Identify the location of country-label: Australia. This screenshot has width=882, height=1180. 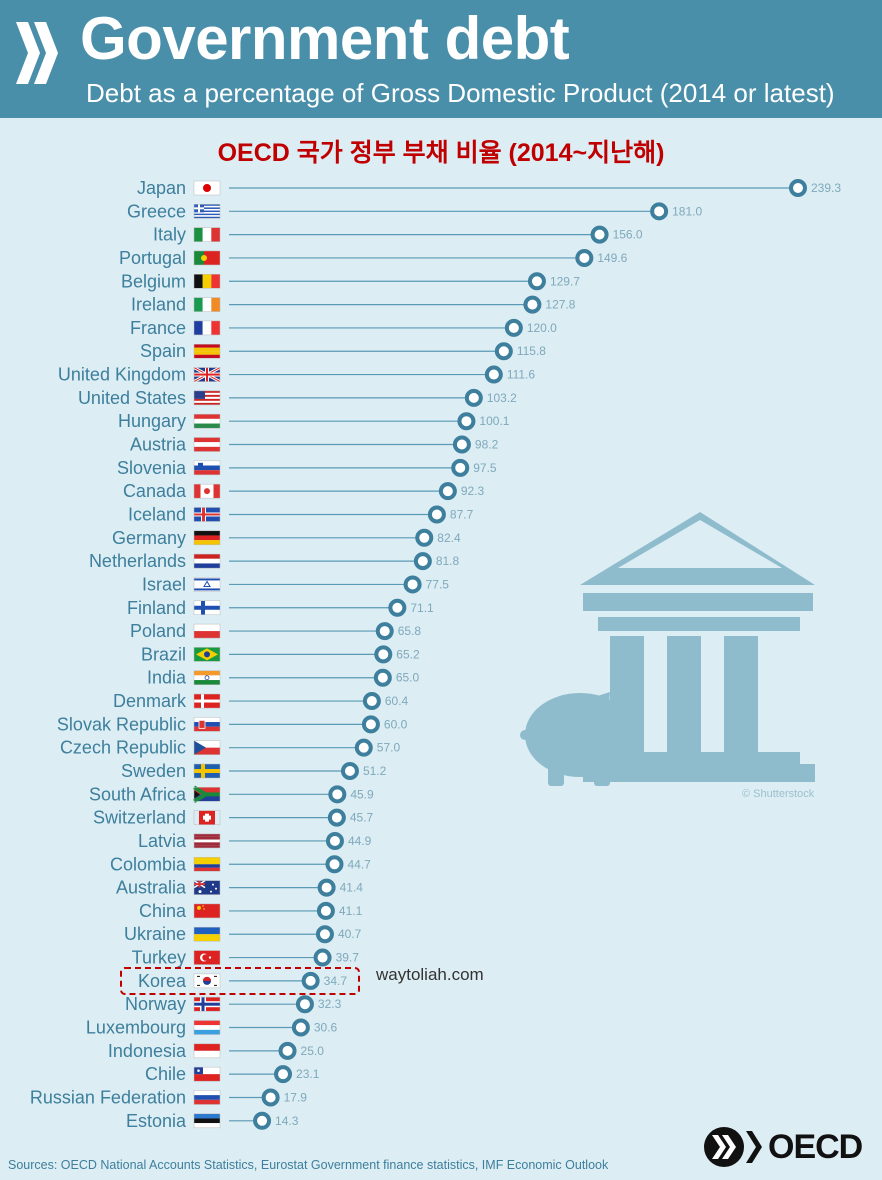
(151, 888).